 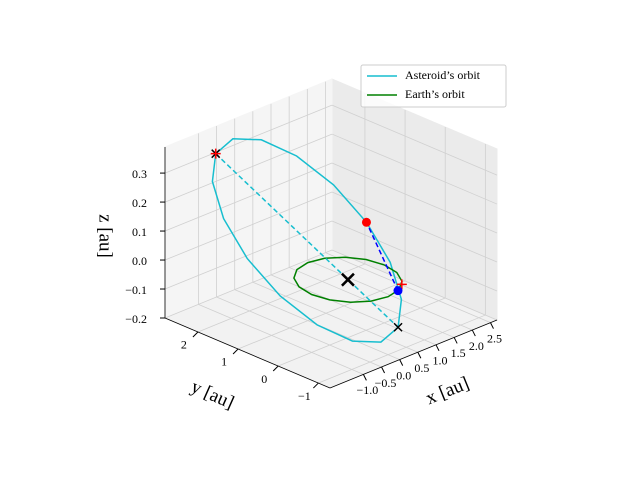 I want to click on y-axis-line, so click(x=247, y=353).